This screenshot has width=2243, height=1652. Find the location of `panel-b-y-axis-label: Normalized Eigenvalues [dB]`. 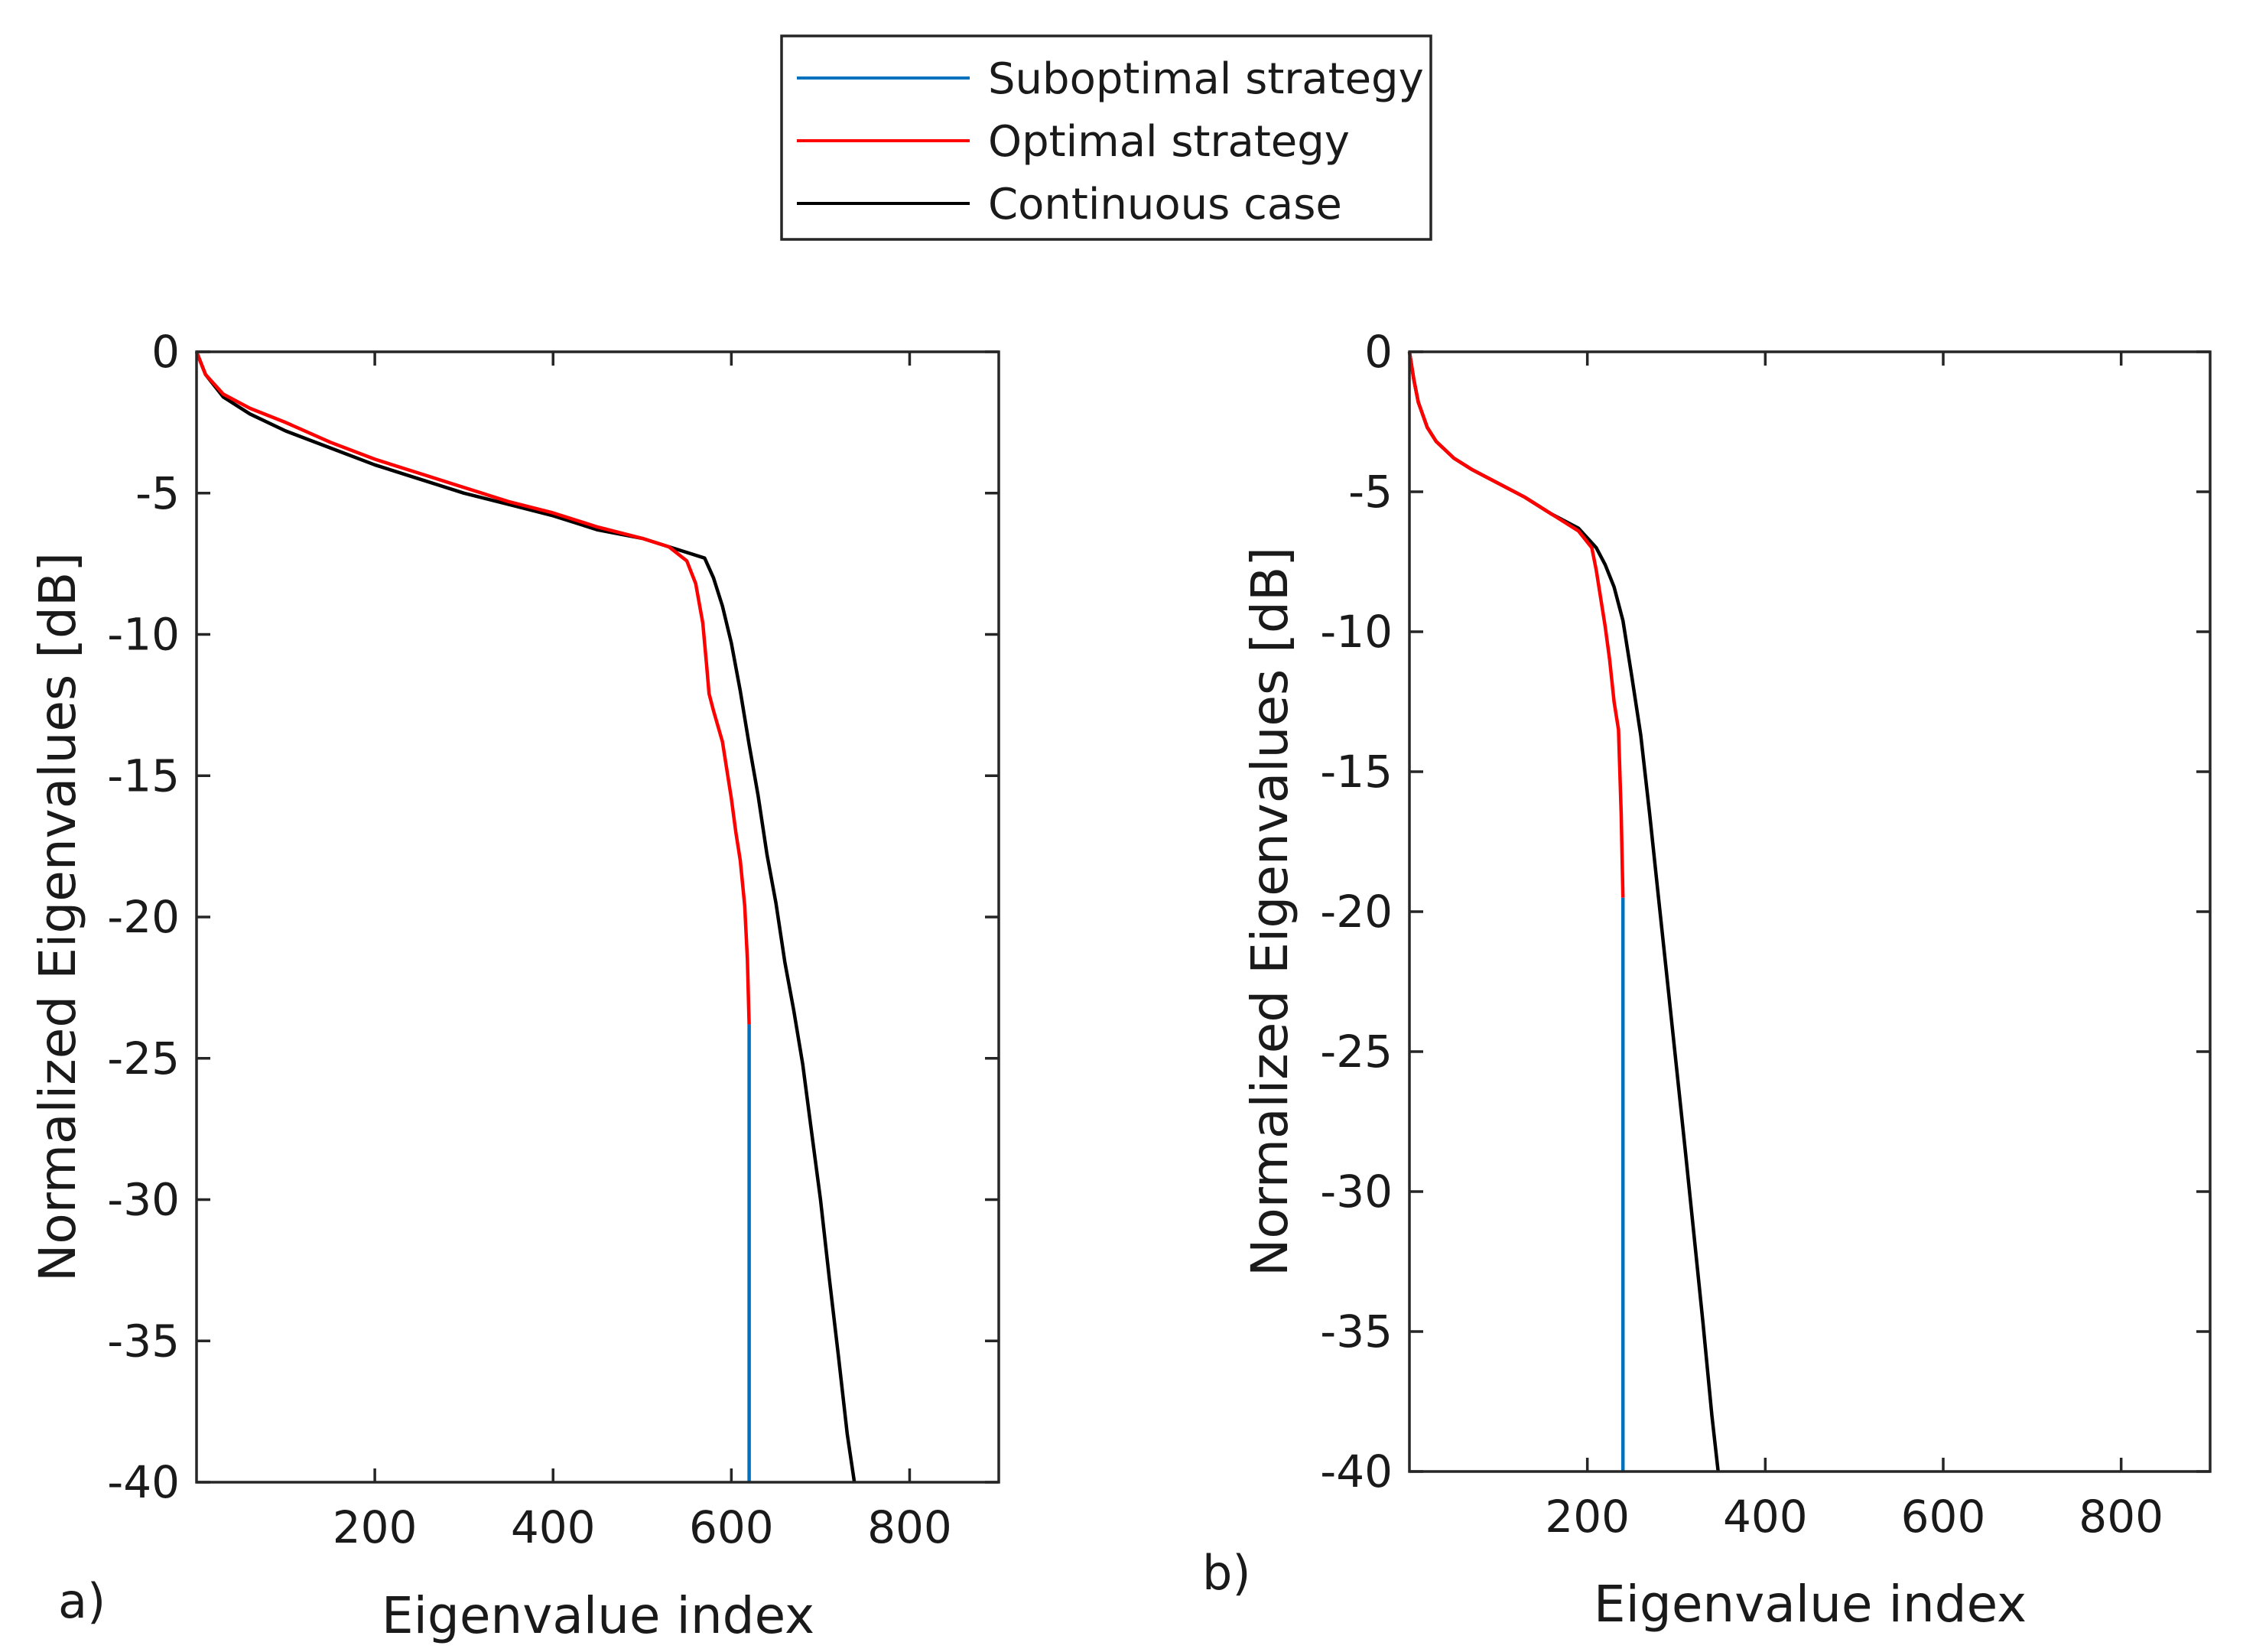

panel-b-y-axis-label: Normalized Eigenvalues [dB] is located at coordinates (1269, 912).